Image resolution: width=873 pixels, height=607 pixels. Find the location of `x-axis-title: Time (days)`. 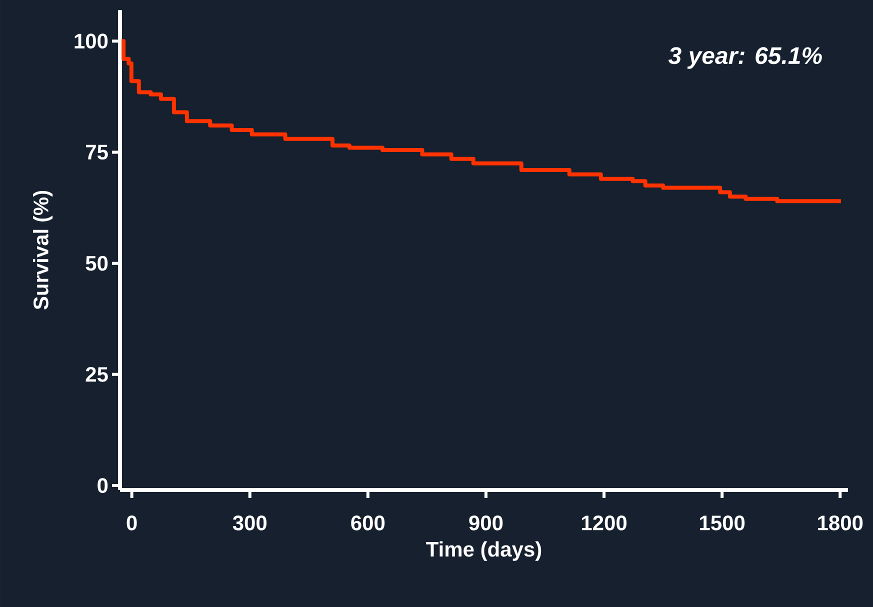

x-axis-title: Time (days) is located at coordinates (484, 551).